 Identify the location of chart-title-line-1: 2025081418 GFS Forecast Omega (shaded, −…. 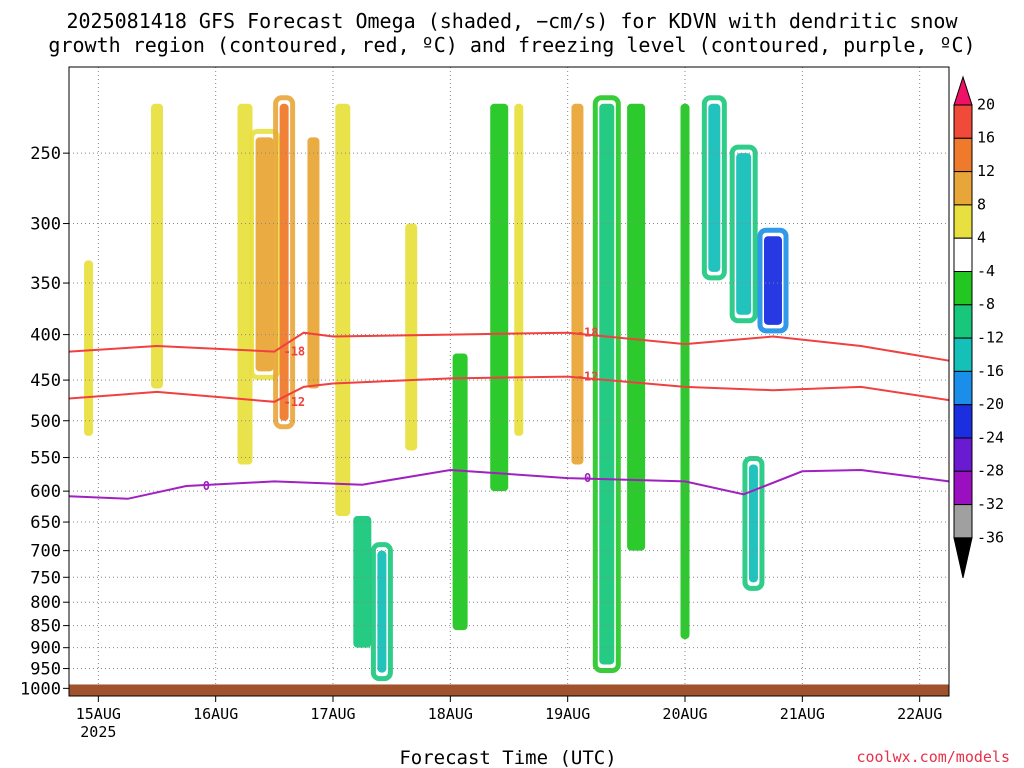
(512, 21).